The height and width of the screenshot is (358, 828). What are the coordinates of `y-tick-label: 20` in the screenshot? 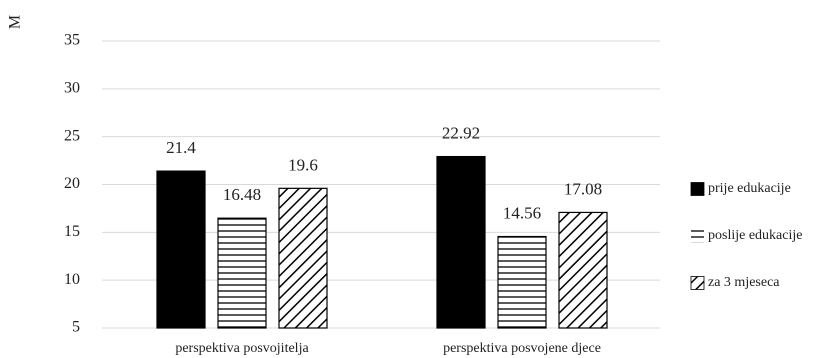 It's located at (72, 183).